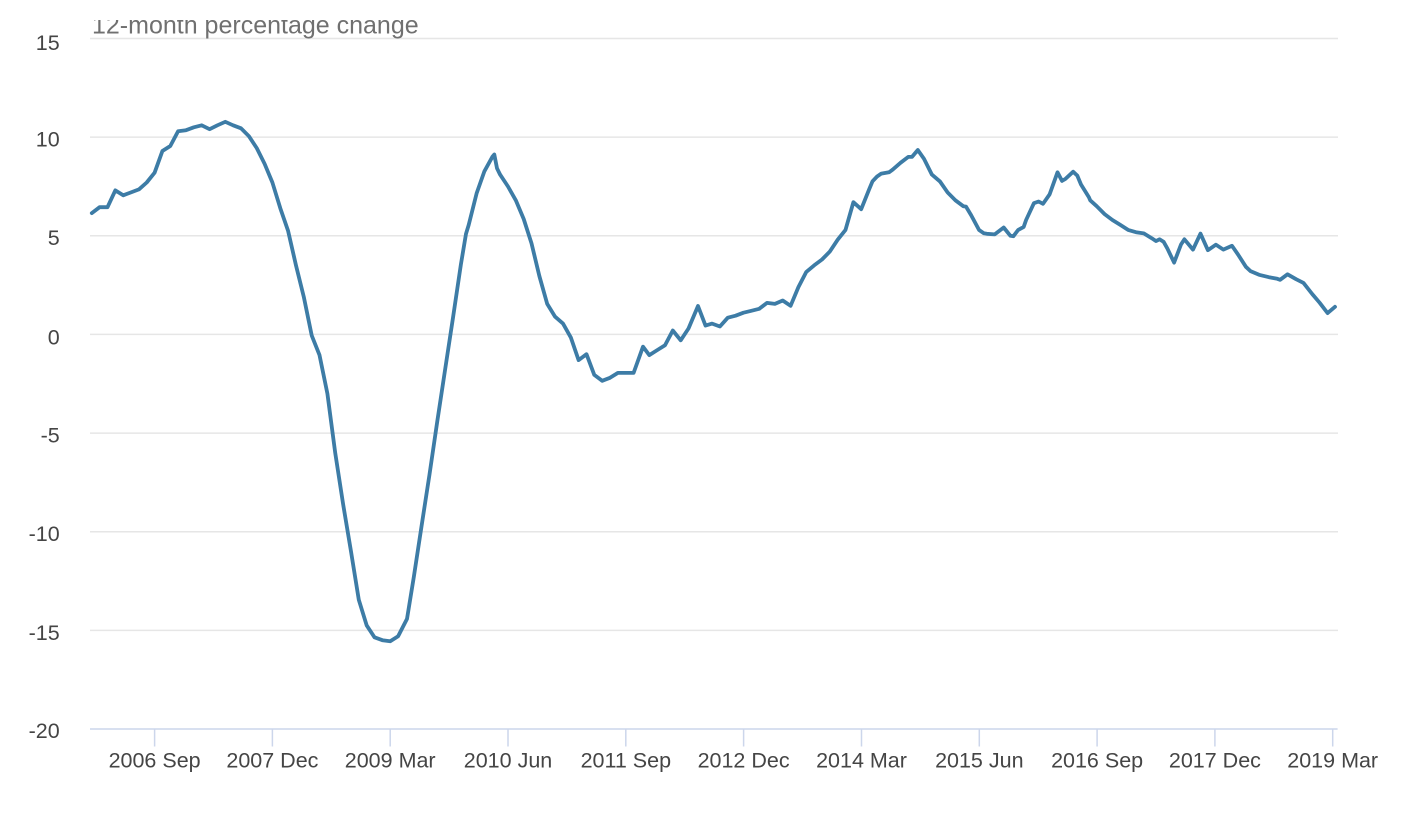 The height and width of the screenshot is (815, 1404). I want to click on svg-text: 2012 Dec, so click(744, 761).